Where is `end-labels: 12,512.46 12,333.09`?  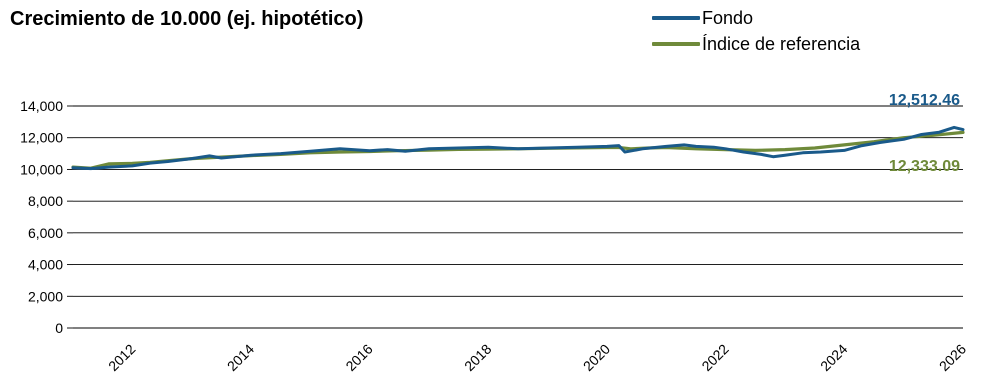 end-labels: 12,512.46 12,333.09 is located at coordinates (924, 133).